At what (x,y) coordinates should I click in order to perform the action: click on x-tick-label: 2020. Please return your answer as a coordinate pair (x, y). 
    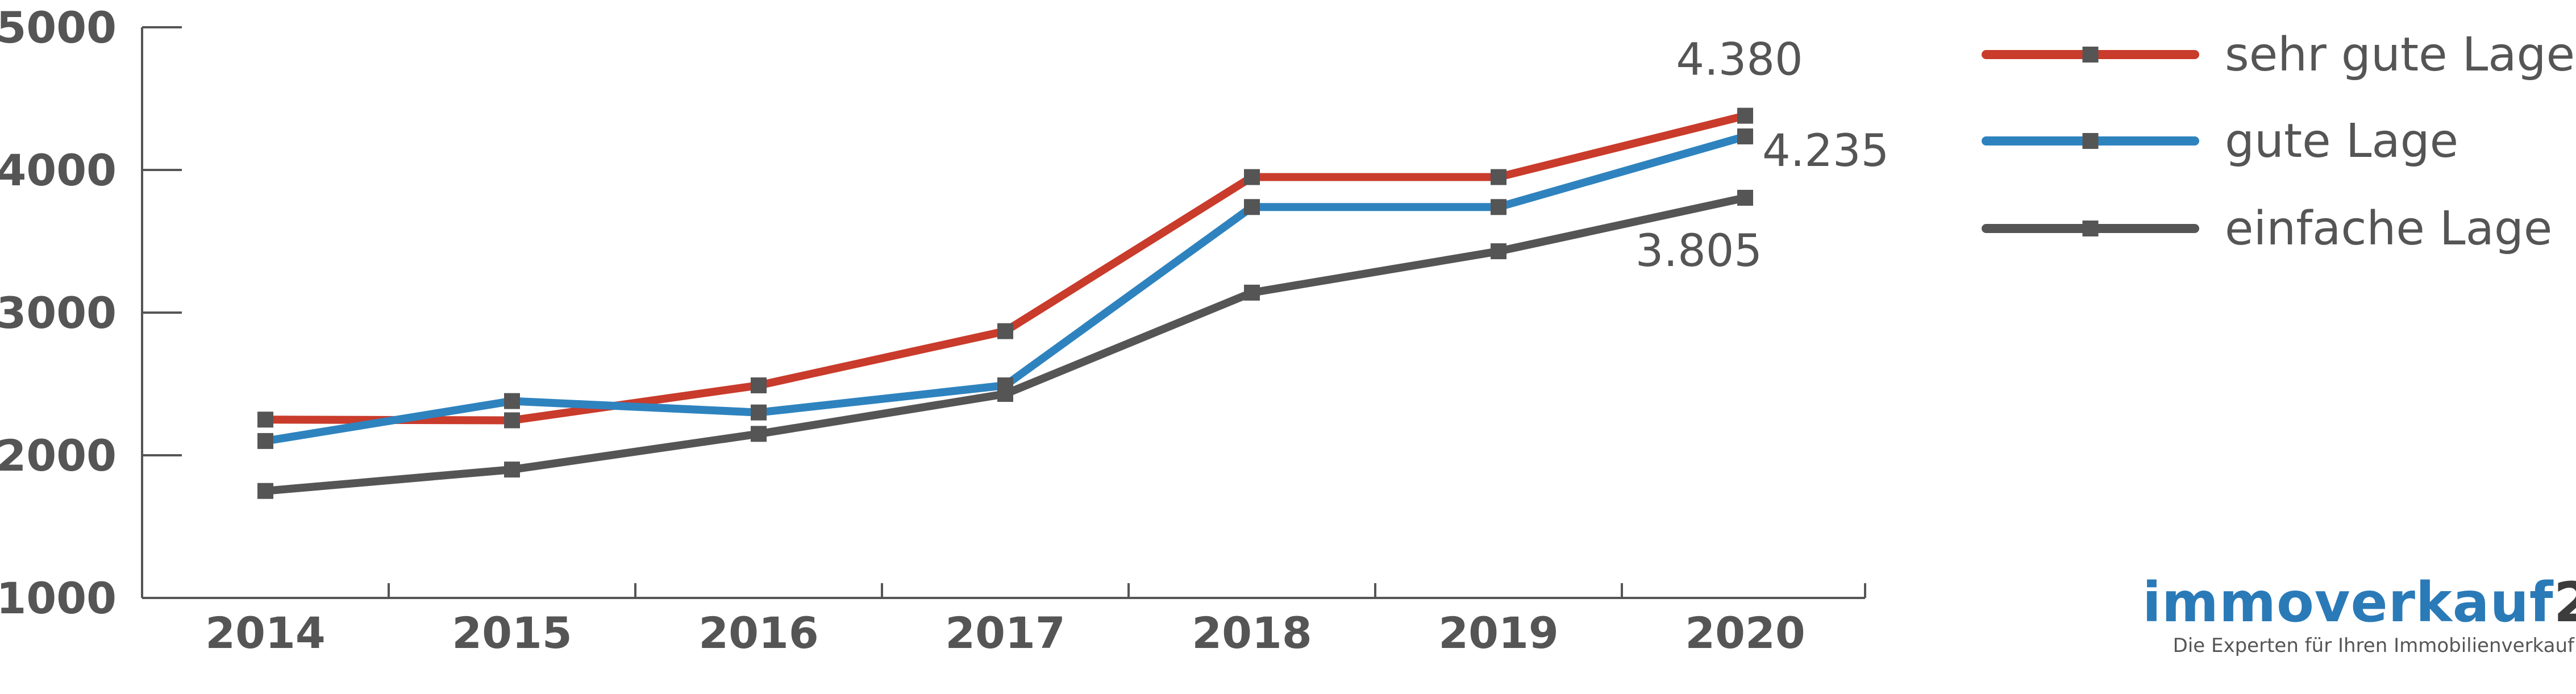
    Looking at the image, I should click on (1745, 633).